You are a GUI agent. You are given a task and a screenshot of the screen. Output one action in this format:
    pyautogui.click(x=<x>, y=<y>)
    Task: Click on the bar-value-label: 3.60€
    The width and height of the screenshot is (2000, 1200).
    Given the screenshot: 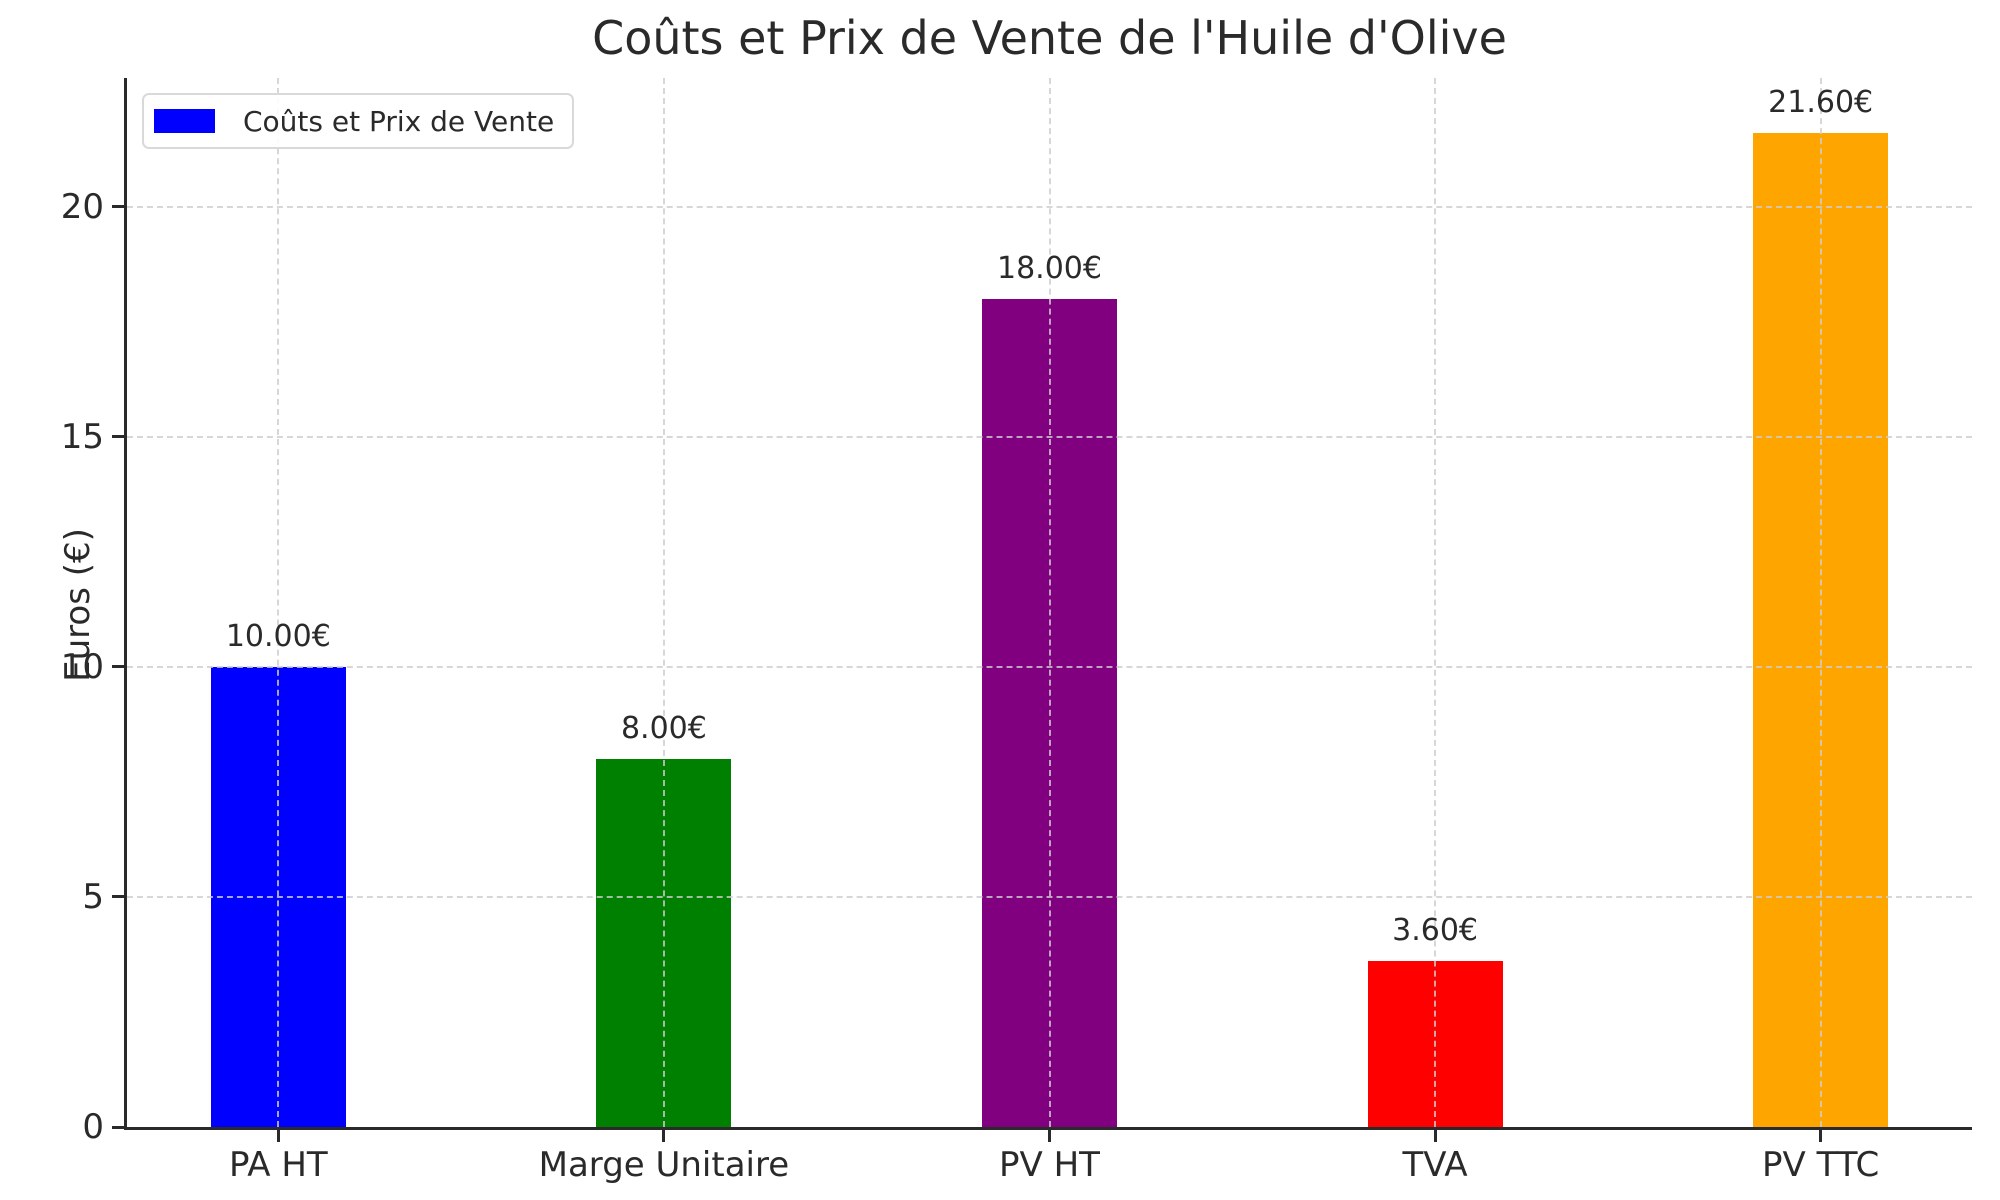 What is the action you would take?
    pyautogui.click(x=1435, y=931)
    